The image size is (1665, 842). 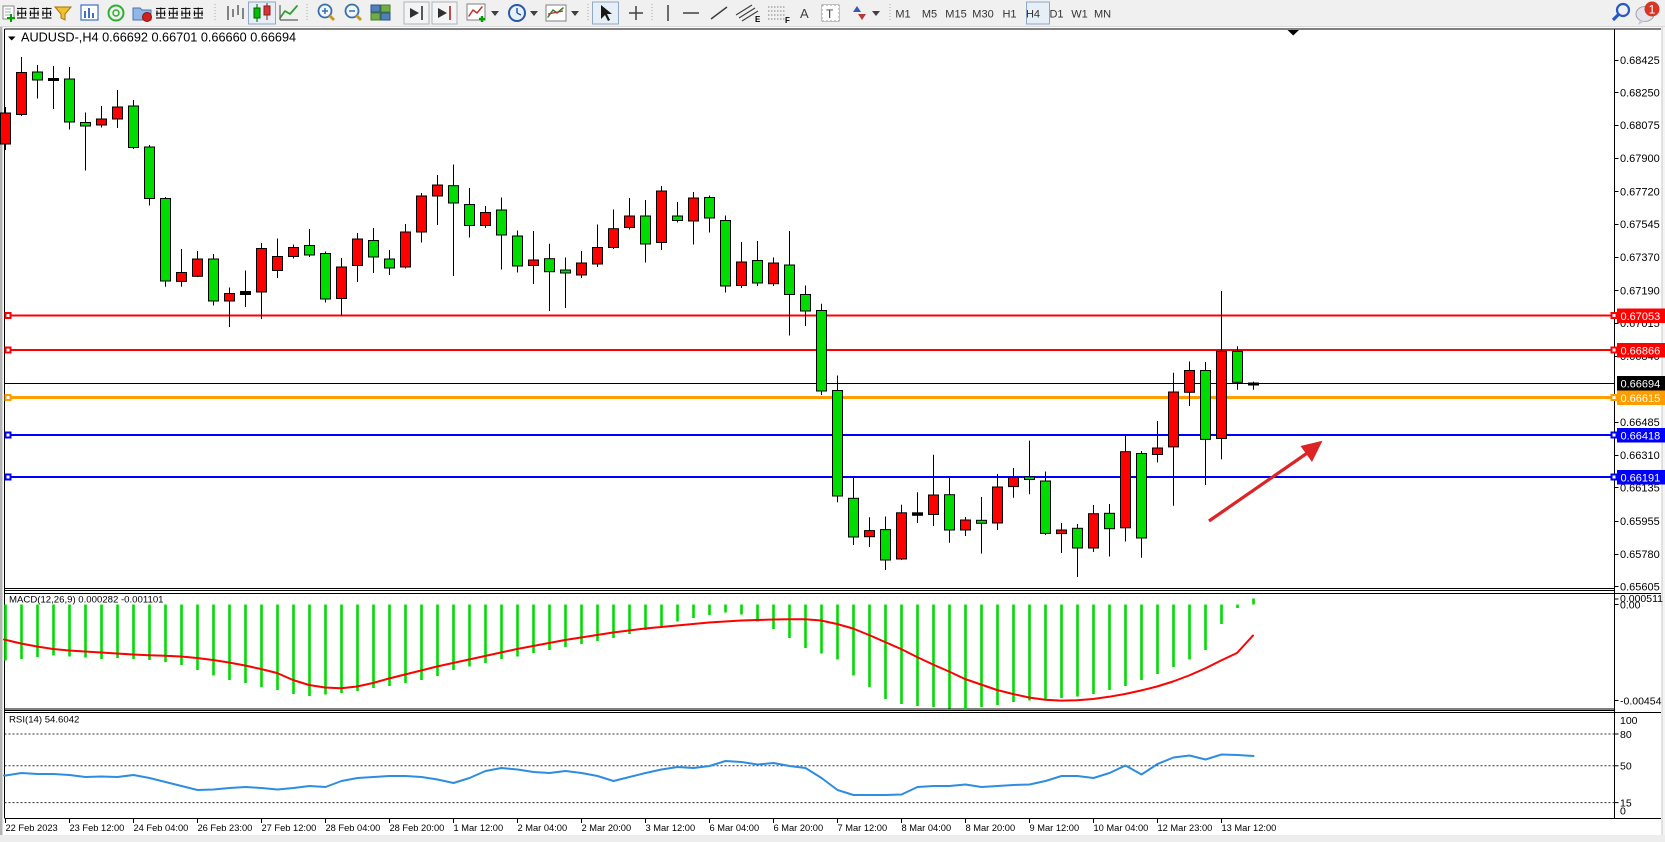 What do you see at coordinates (1640, 522) in the screenshot?
I see `svg-text: 0.65955` at bounding box center [1640, 522].